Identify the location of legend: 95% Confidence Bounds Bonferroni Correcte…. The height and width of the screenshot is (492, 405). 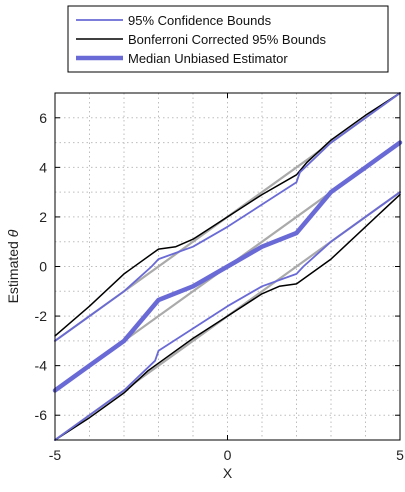
(228, 39).